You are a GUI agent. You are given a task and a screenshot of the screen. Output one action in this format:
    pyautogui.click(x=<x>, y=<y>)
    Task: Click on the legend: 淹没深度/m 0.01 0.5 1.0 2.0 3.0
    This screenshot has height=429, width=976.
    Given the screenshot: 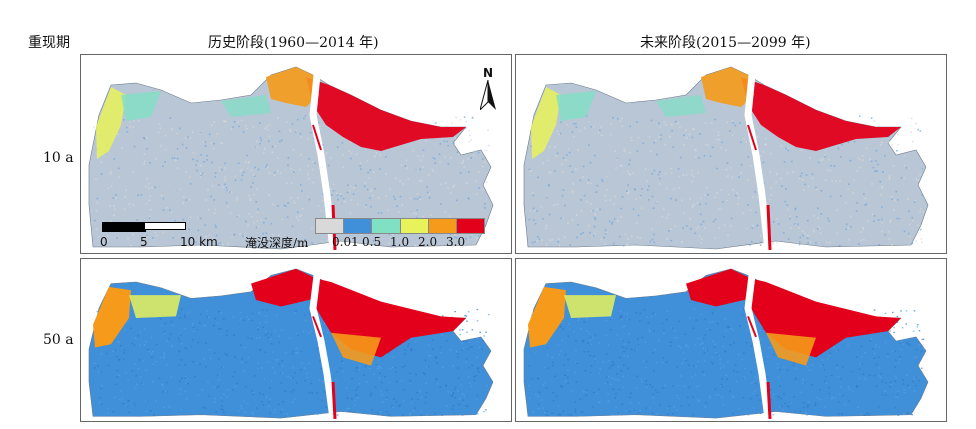 What is the action you would take?
    pyautogui.click(x=370, y=235)
    